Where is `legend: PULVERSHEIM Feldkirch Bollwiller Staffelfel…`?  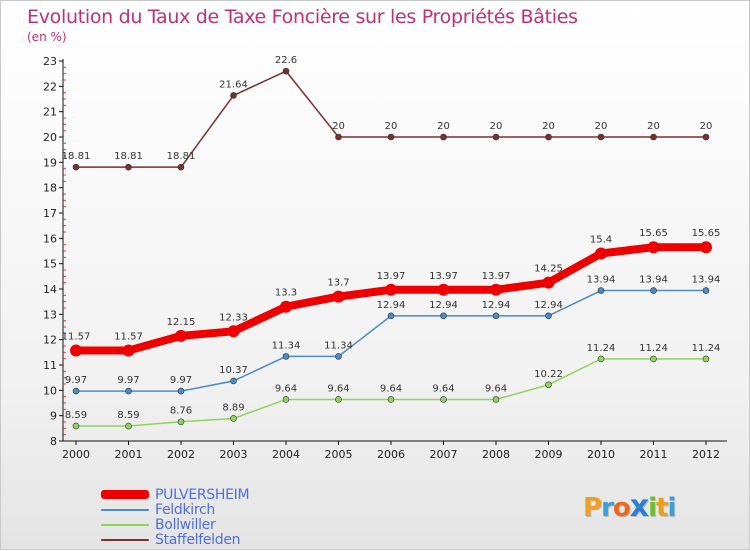 legend: PULVERSHEIM Feldkirch Bollwiller Staffelfel… is located at coordinates (175, 517).